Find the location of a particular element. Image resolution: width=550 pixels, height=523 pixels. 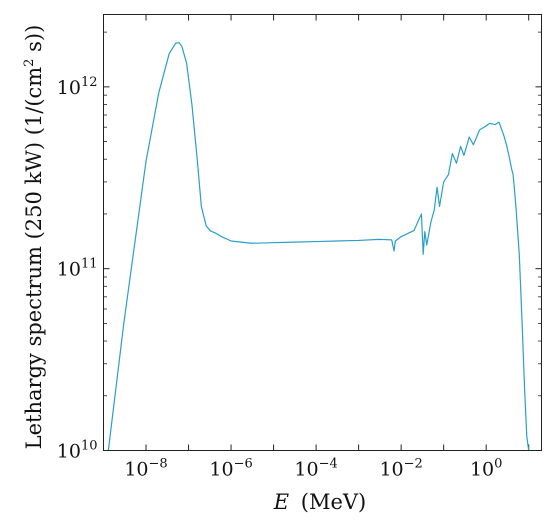

y-tick-labels: 1010 1011 1012 is located at coordinates (77, 269).